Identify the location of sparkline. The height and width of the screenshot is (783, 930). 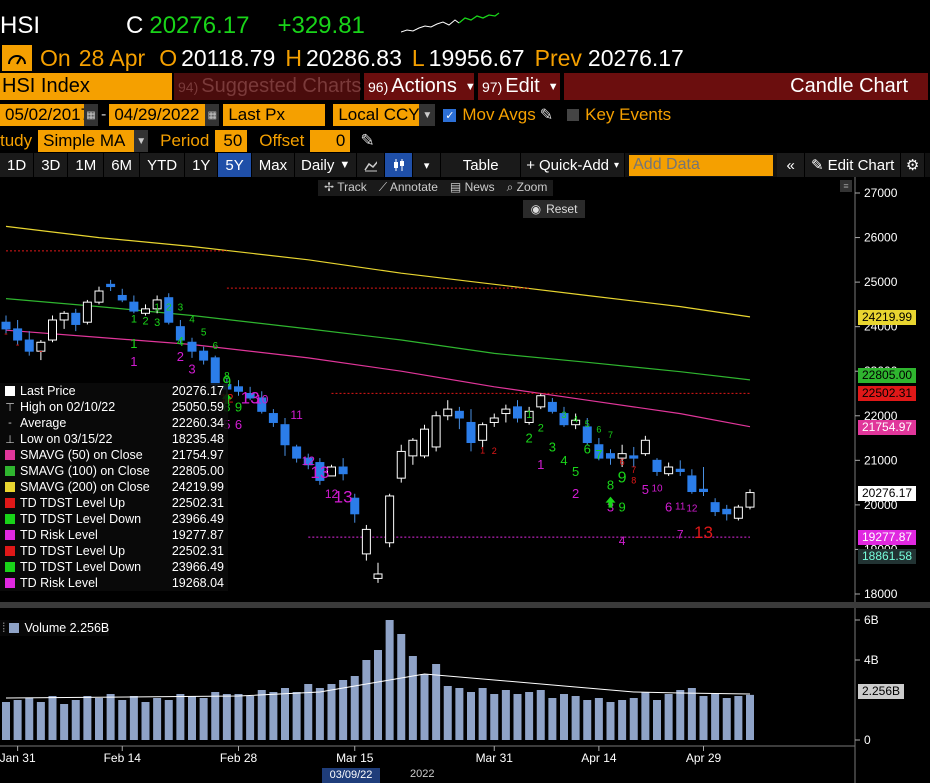
(450, 22).